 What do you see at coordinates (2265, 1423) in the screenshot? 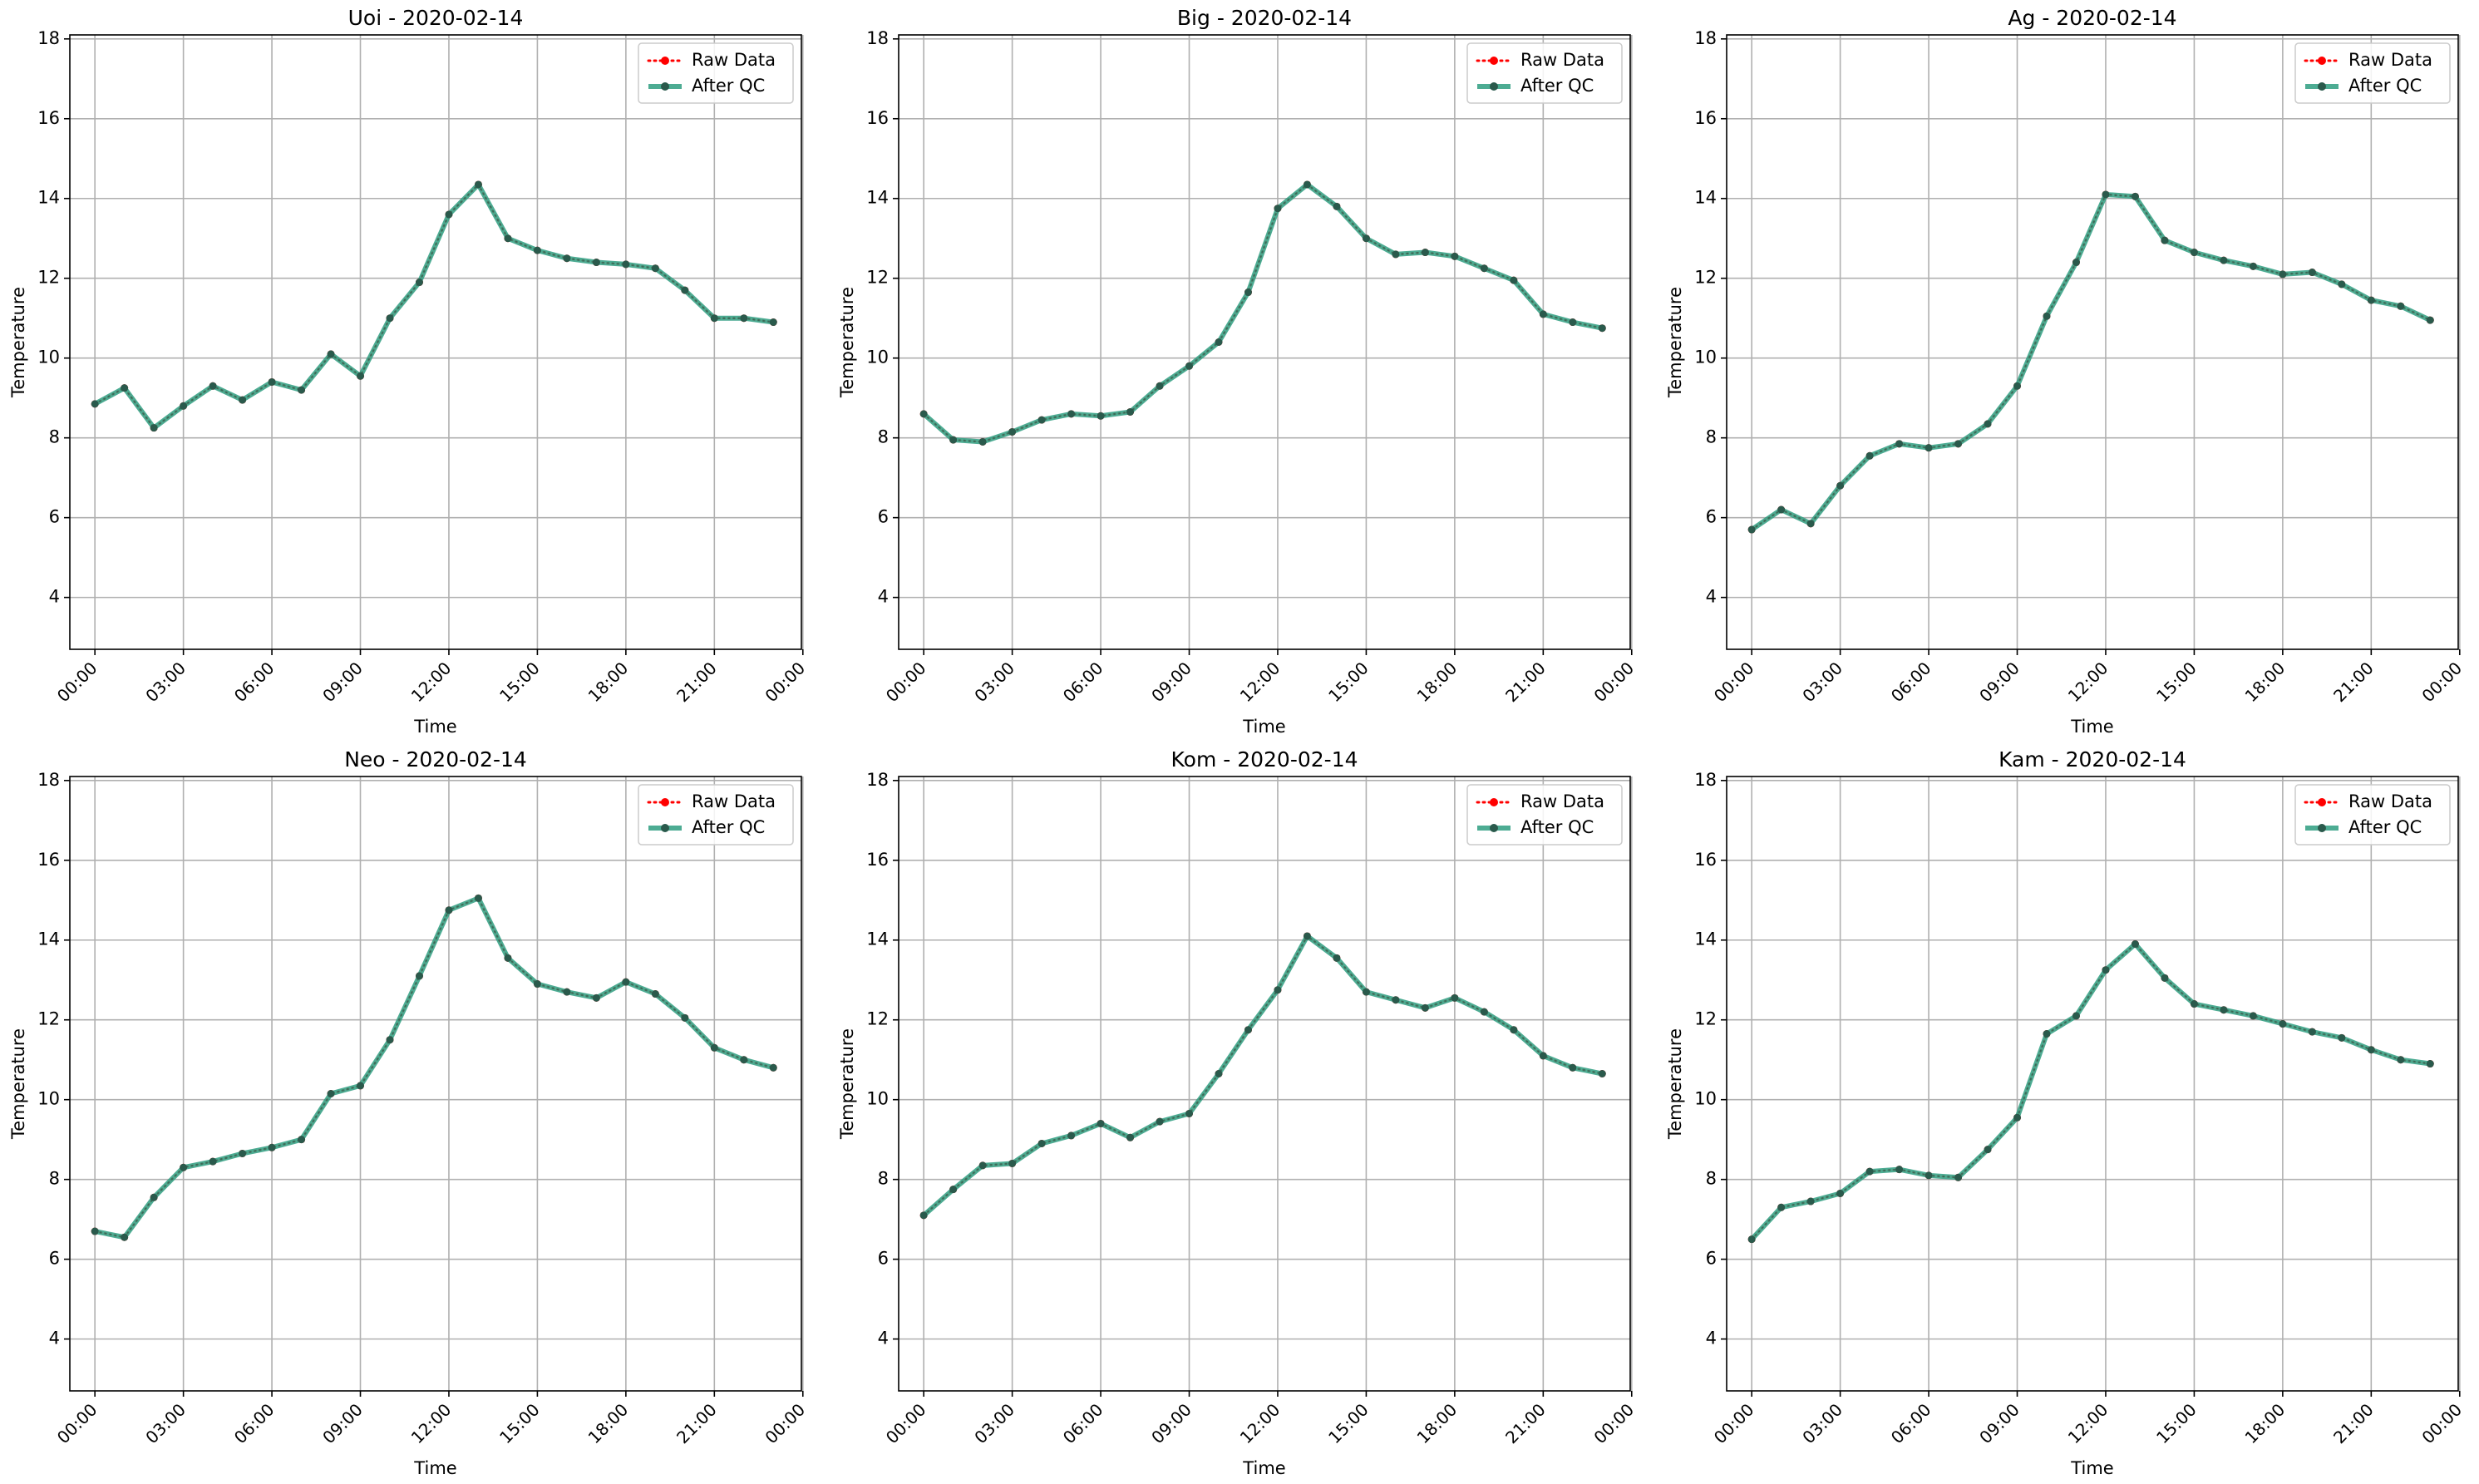
I see `x-tick-label: 18:00` at bounding box center [2265, 1423].